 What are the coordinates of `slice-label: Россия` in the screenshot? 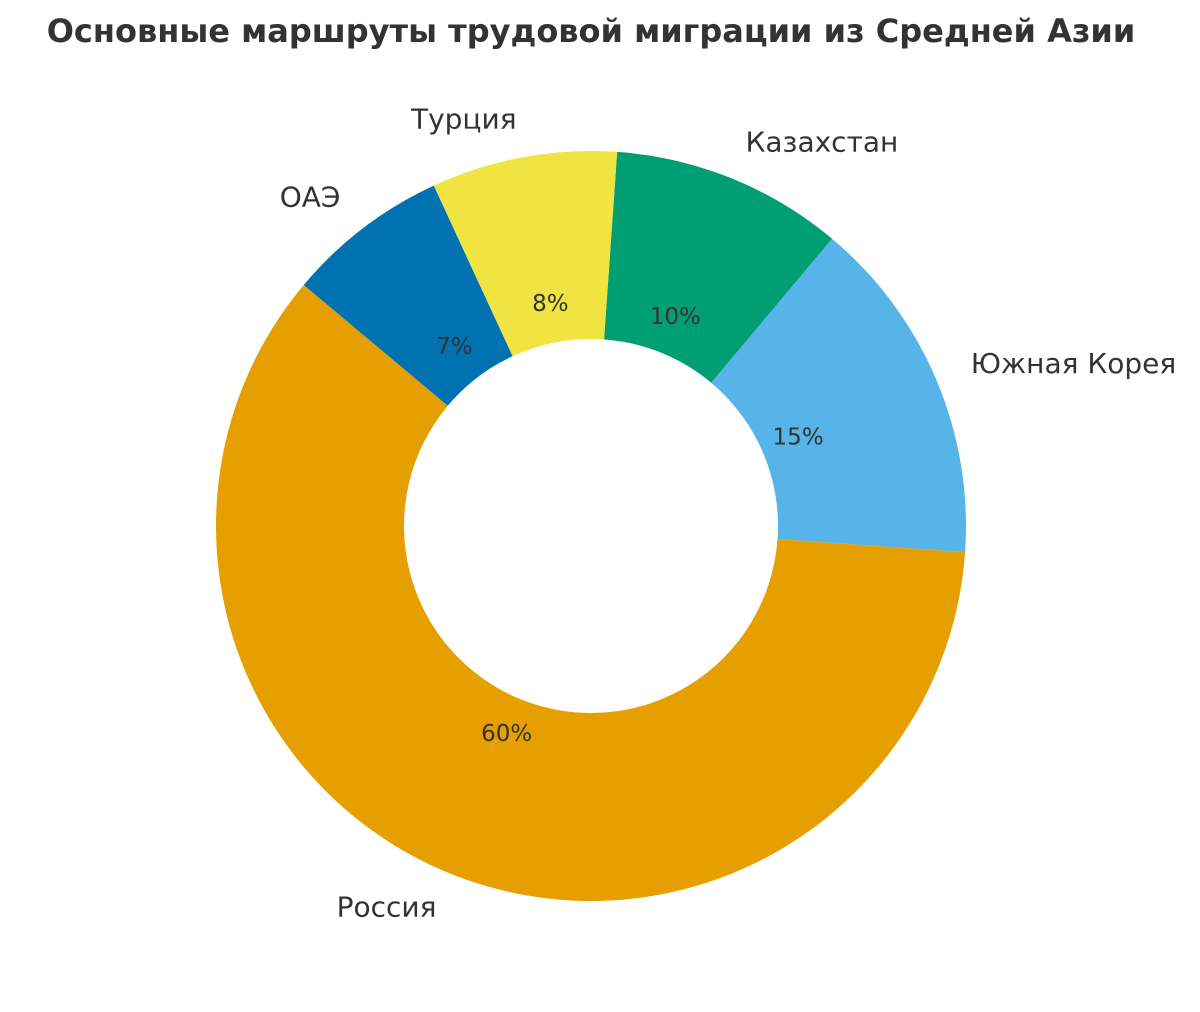 It's located at (387, 906).